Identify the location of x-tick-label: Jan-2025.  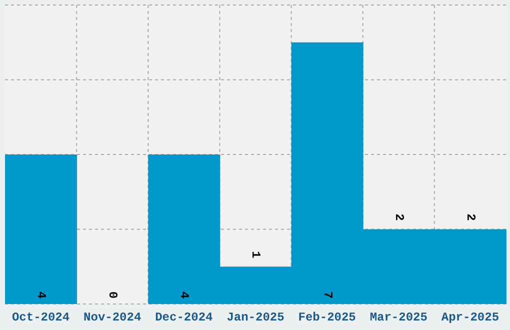
(255, 317).